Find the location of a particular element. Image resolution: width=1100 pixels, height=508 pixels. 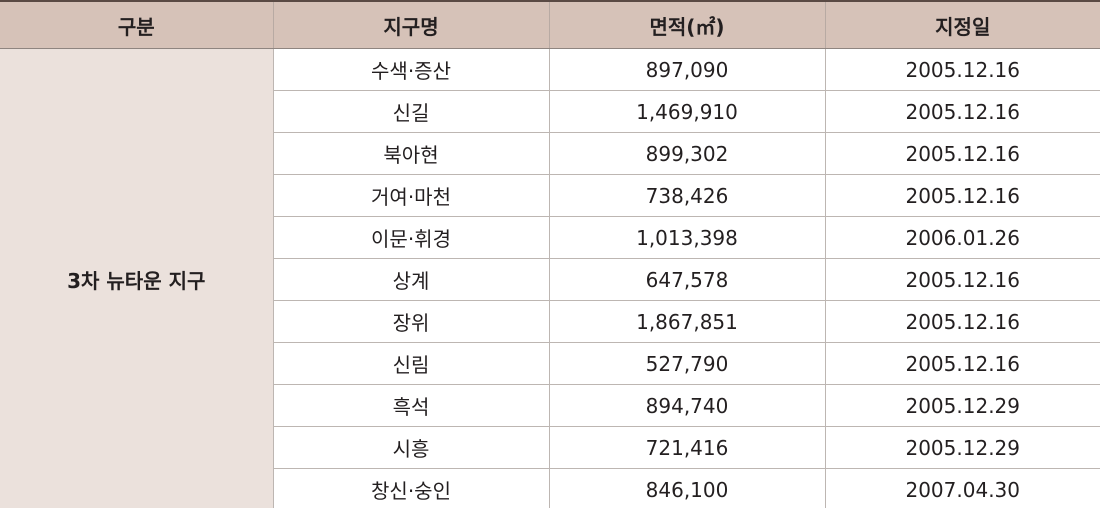

district-cell: 거여·마천 is located at coordinates (410, 195).